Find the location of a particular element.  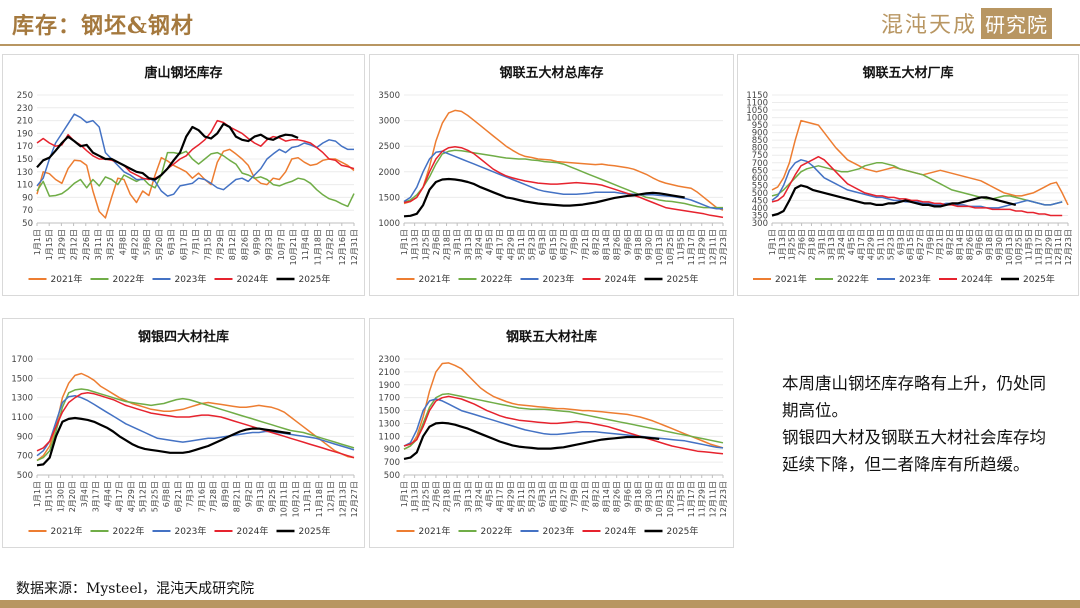

x-tick-label: 9月23日 is located at coordinates (269, 244).